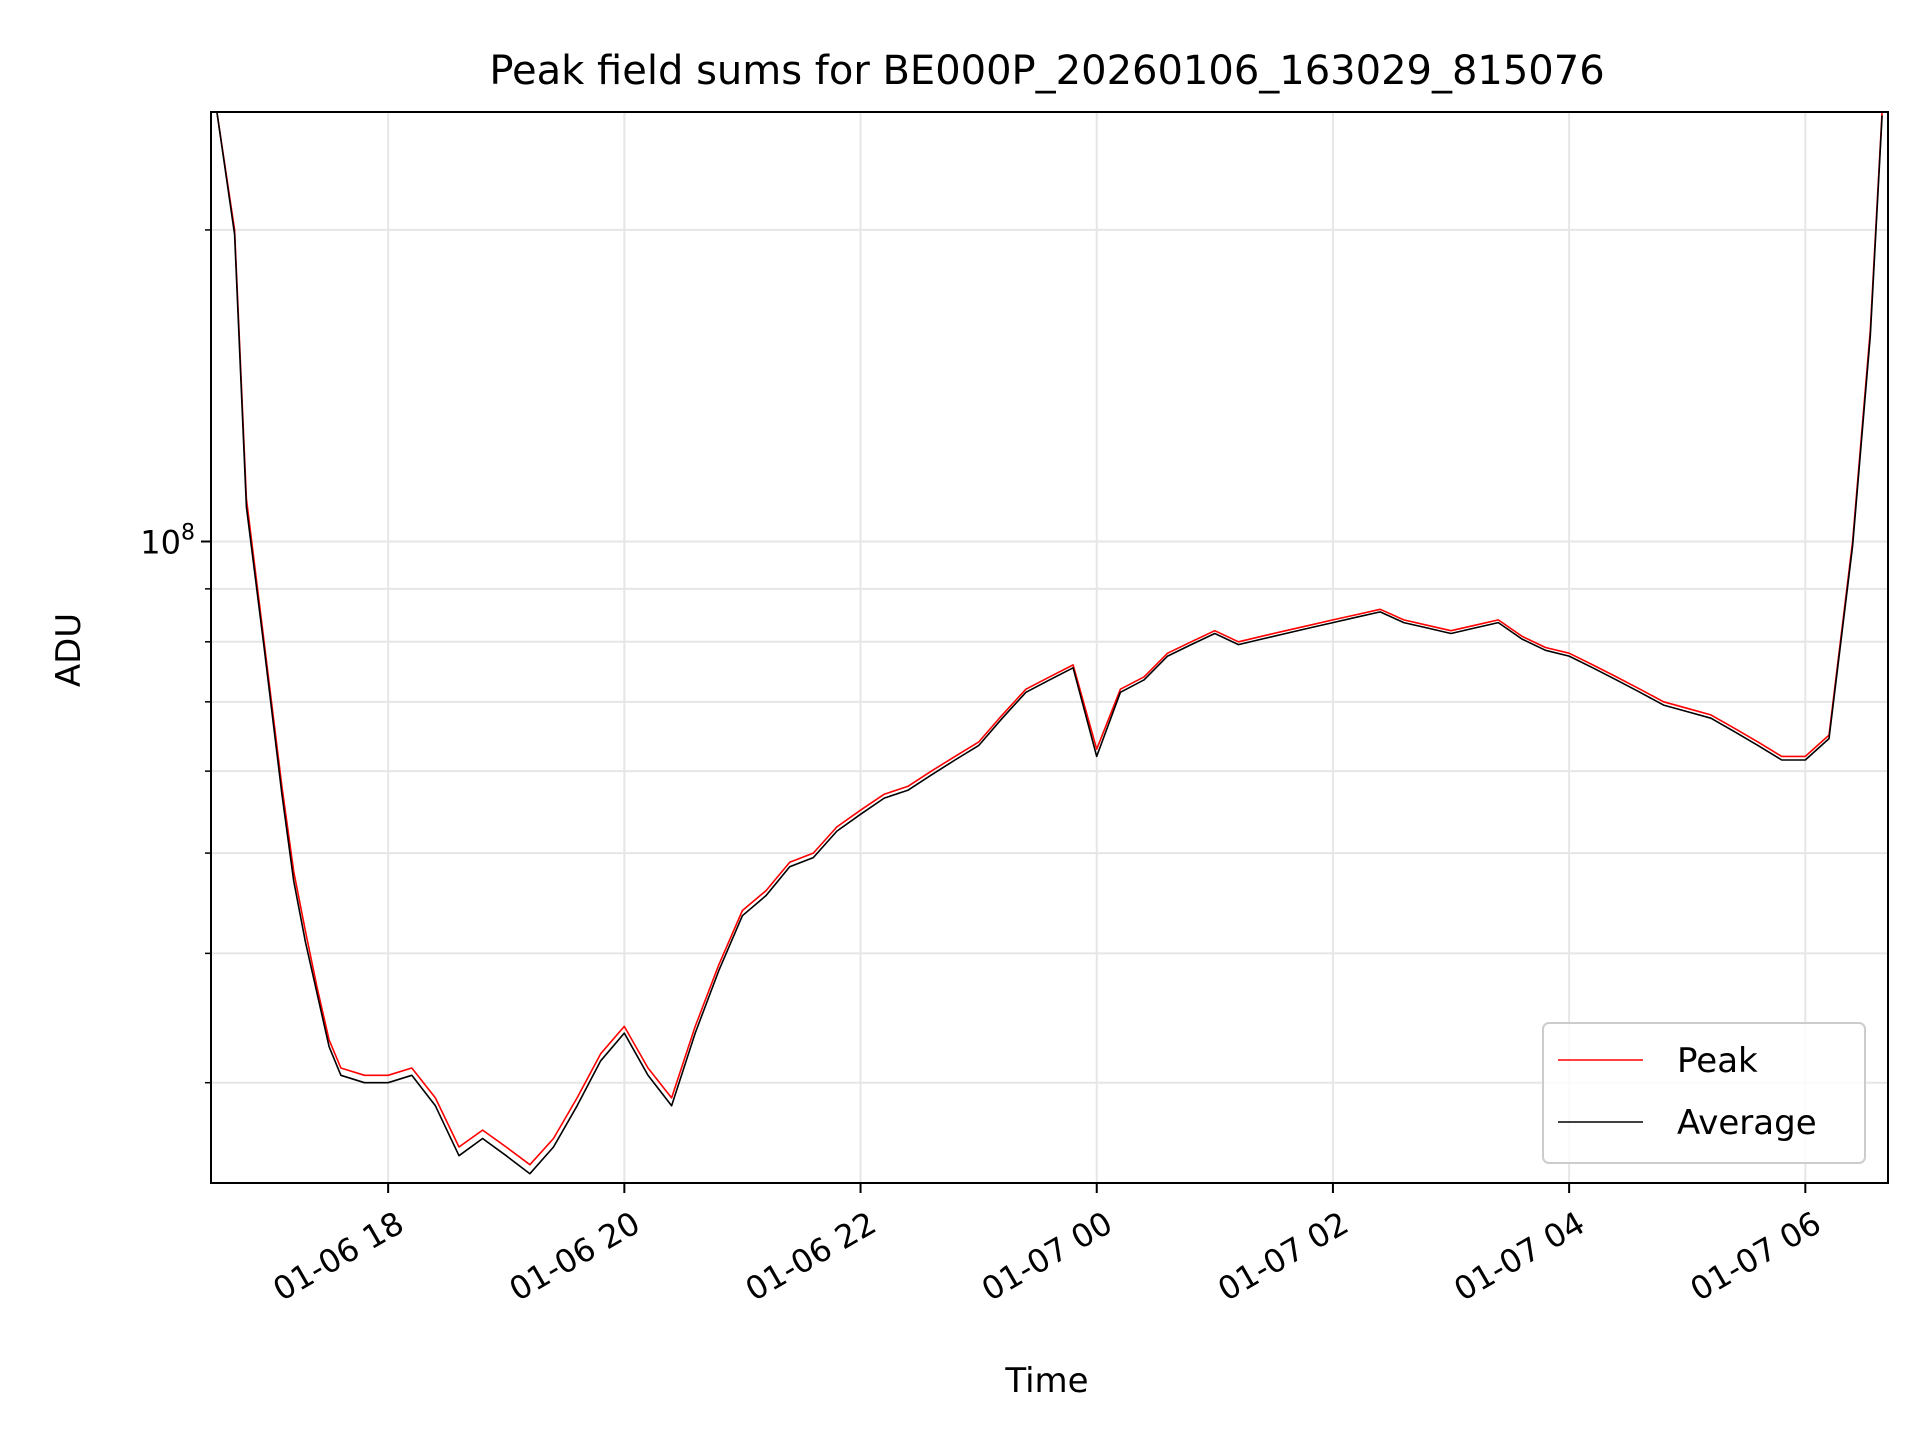  What do you see at coordinates (1046, 1381) in the screenshot?
I see `x-axis-label: Time` at bounding box center [1046, 1381].